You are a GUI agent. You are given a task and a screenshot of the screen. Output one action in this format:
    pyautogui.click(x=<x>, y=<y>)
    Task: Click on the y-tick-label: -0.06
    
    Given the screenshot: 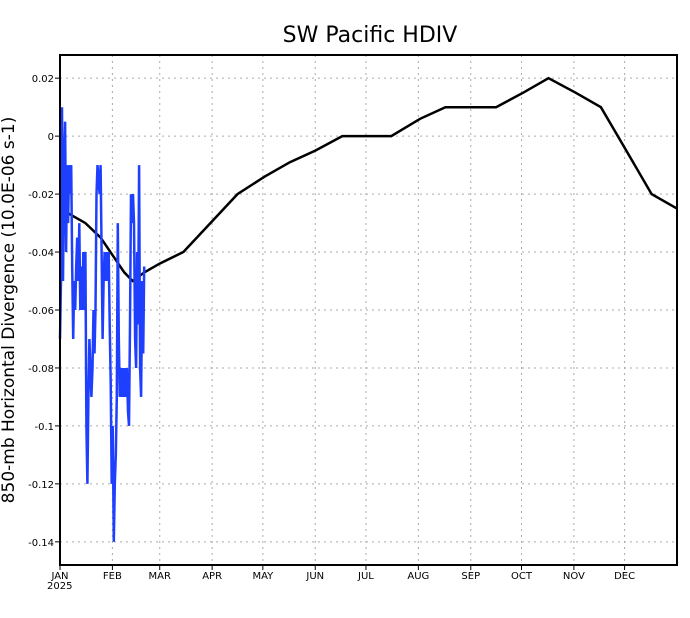 What is the action you would take?
    pyautogui.click(x=41, y=311)
    